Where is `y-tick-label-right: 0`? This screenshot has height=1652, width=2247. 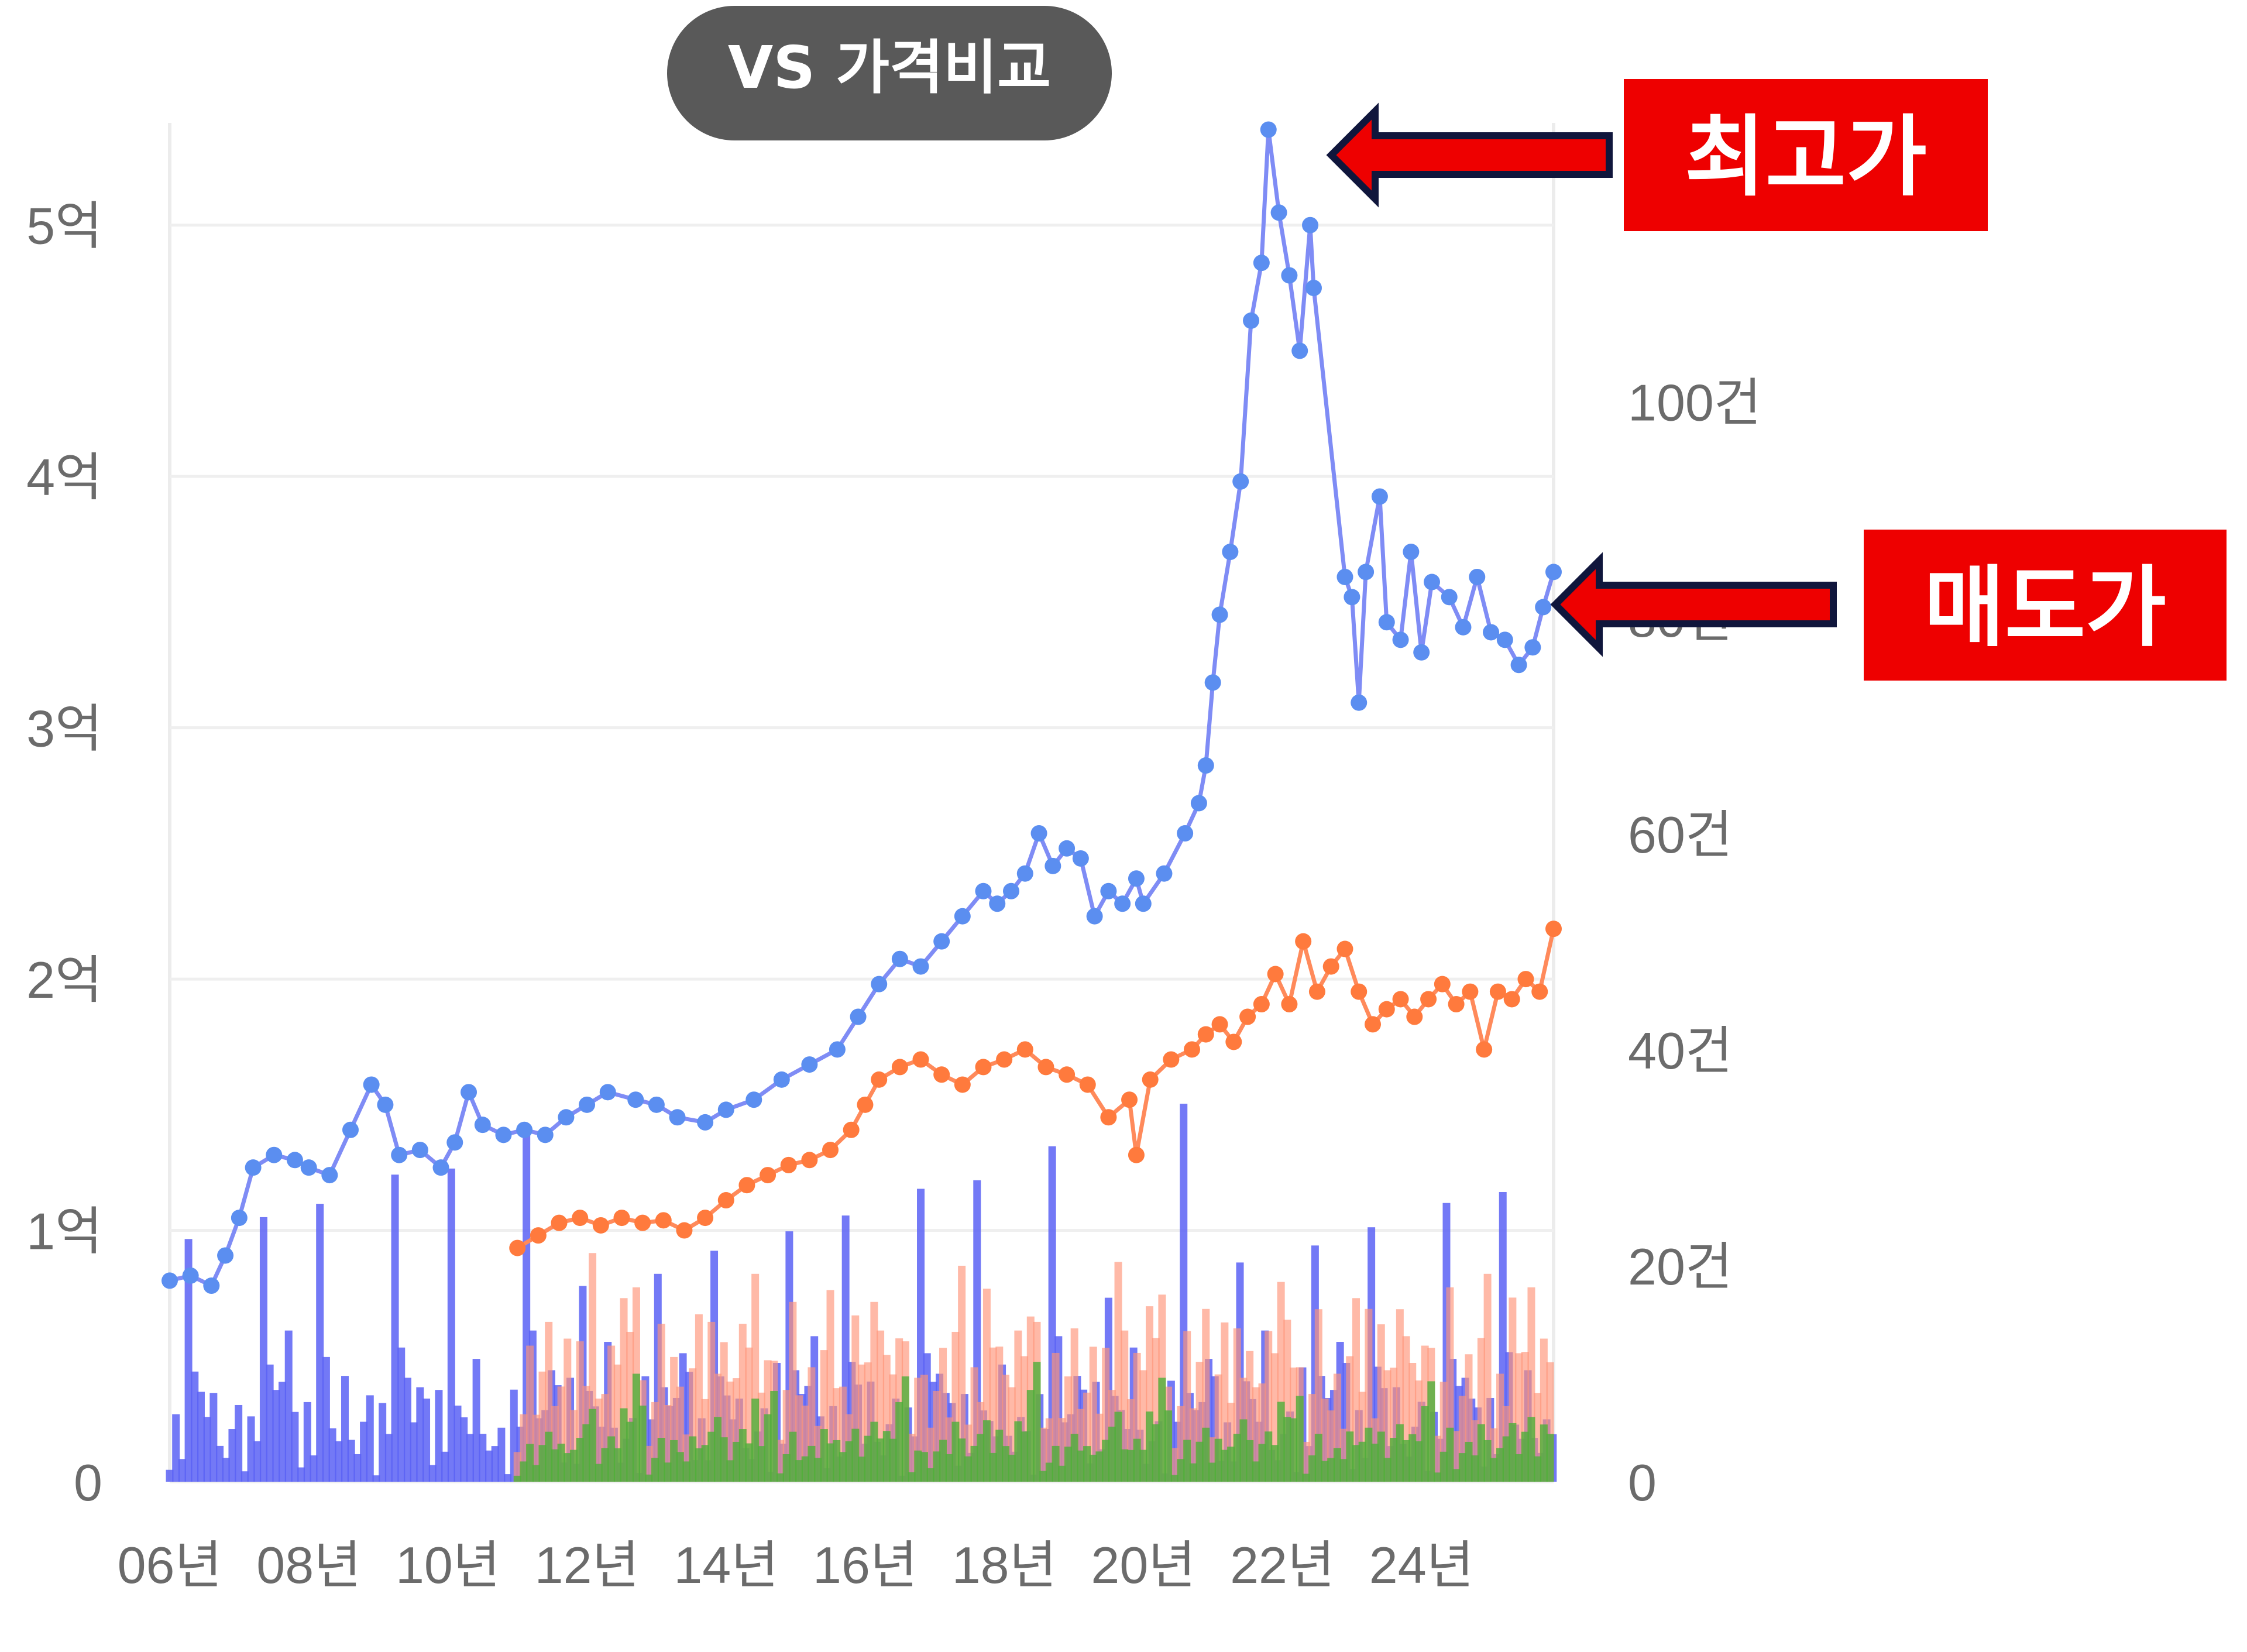
y-tick-label-right: 0 is located at coordinates (1643, 1483).